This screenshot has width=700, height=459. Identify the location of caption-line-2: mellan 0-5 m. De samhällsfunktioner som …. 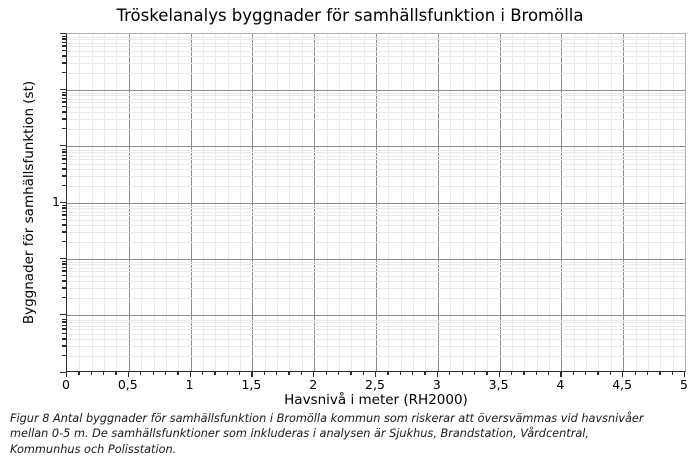
(299, 434).